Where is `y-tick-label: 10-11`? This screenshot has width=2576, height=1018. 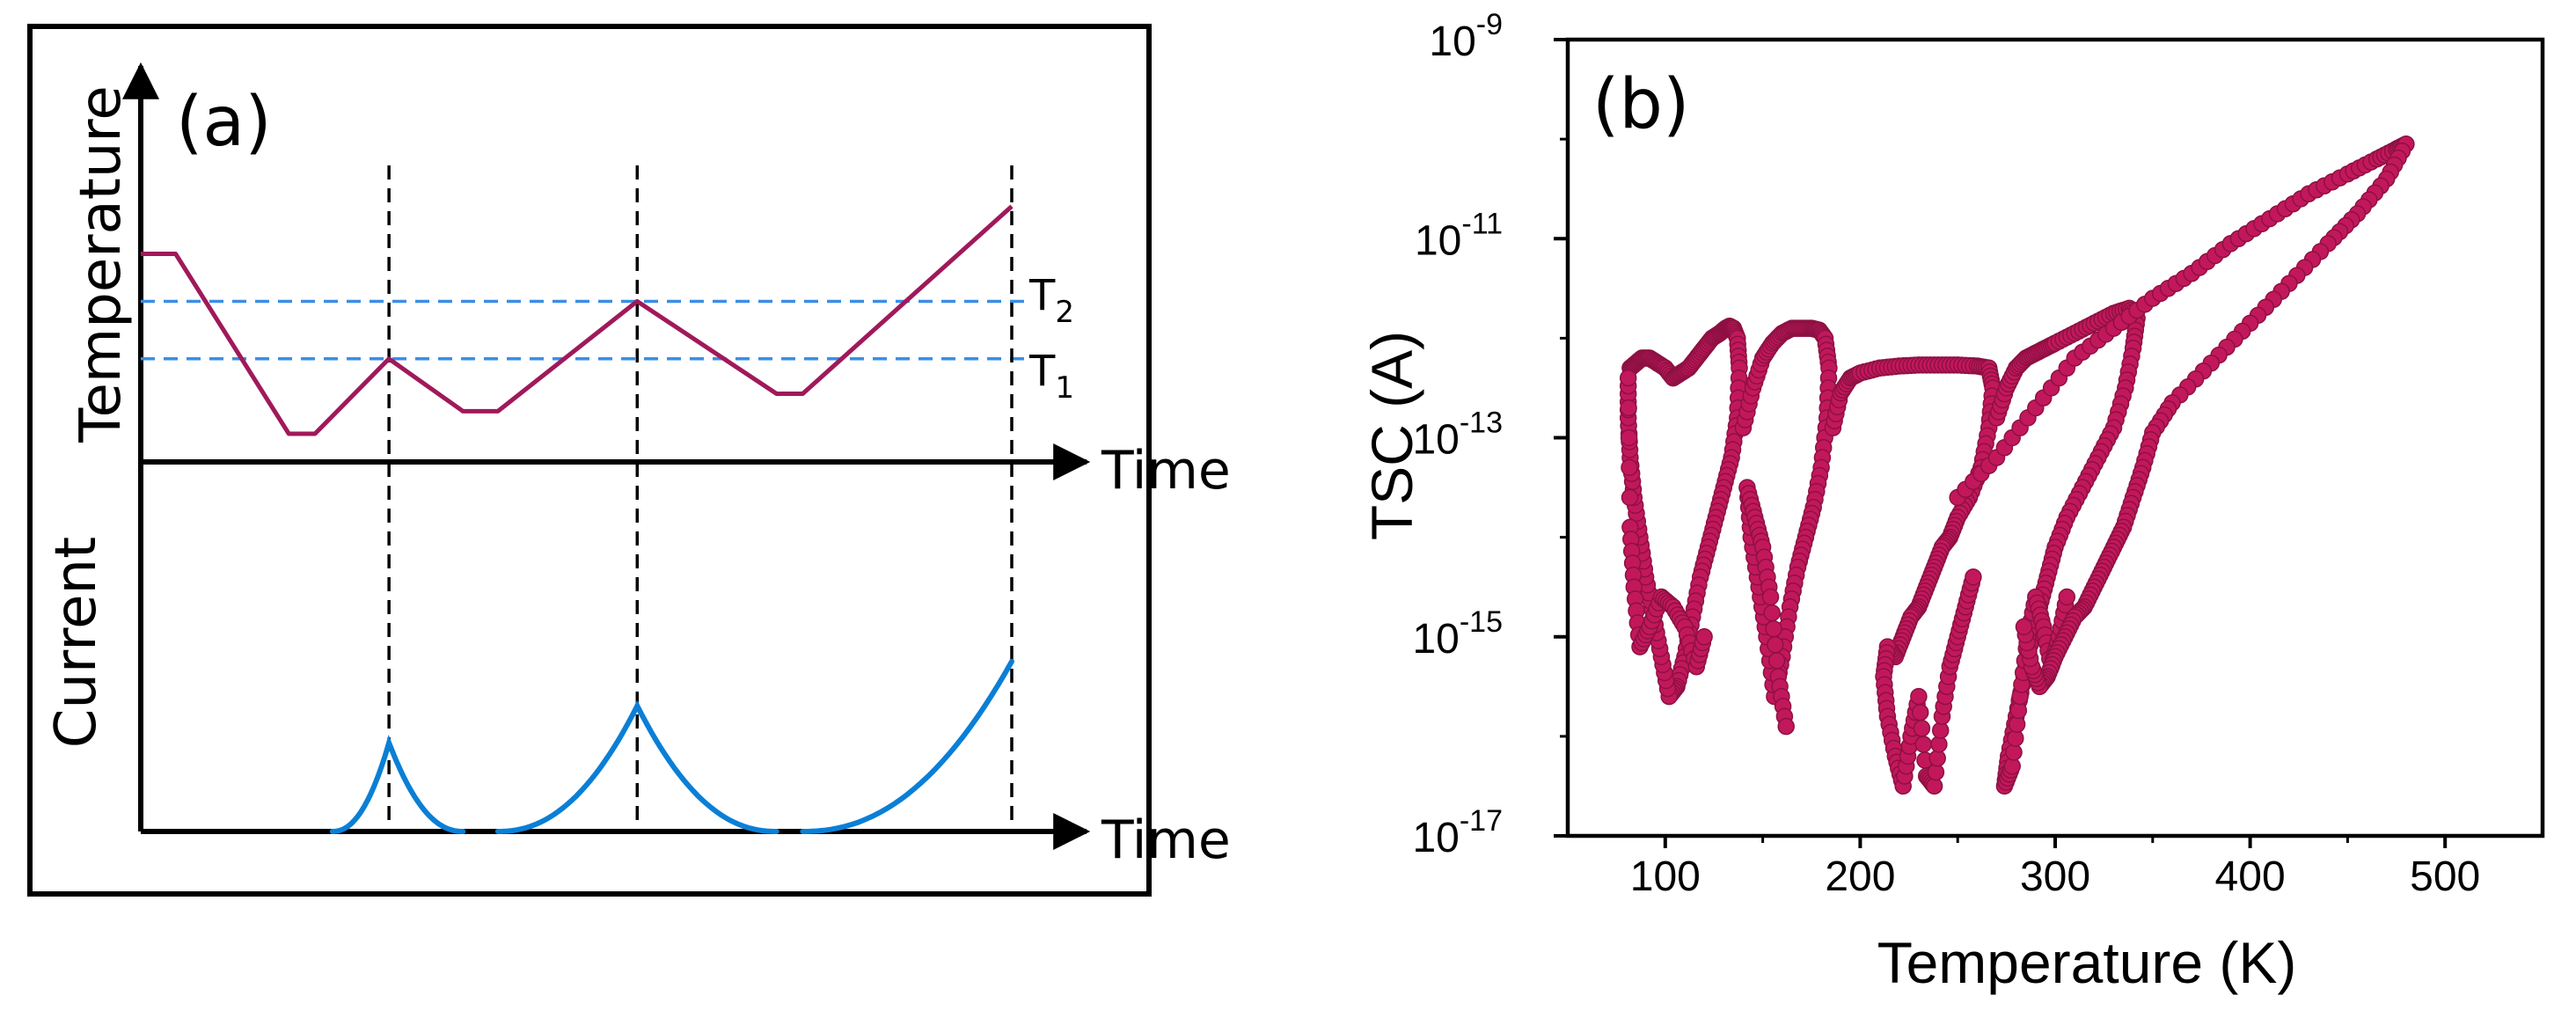 y-tick-label: 10-11 is located at coordinates (1459, 235).